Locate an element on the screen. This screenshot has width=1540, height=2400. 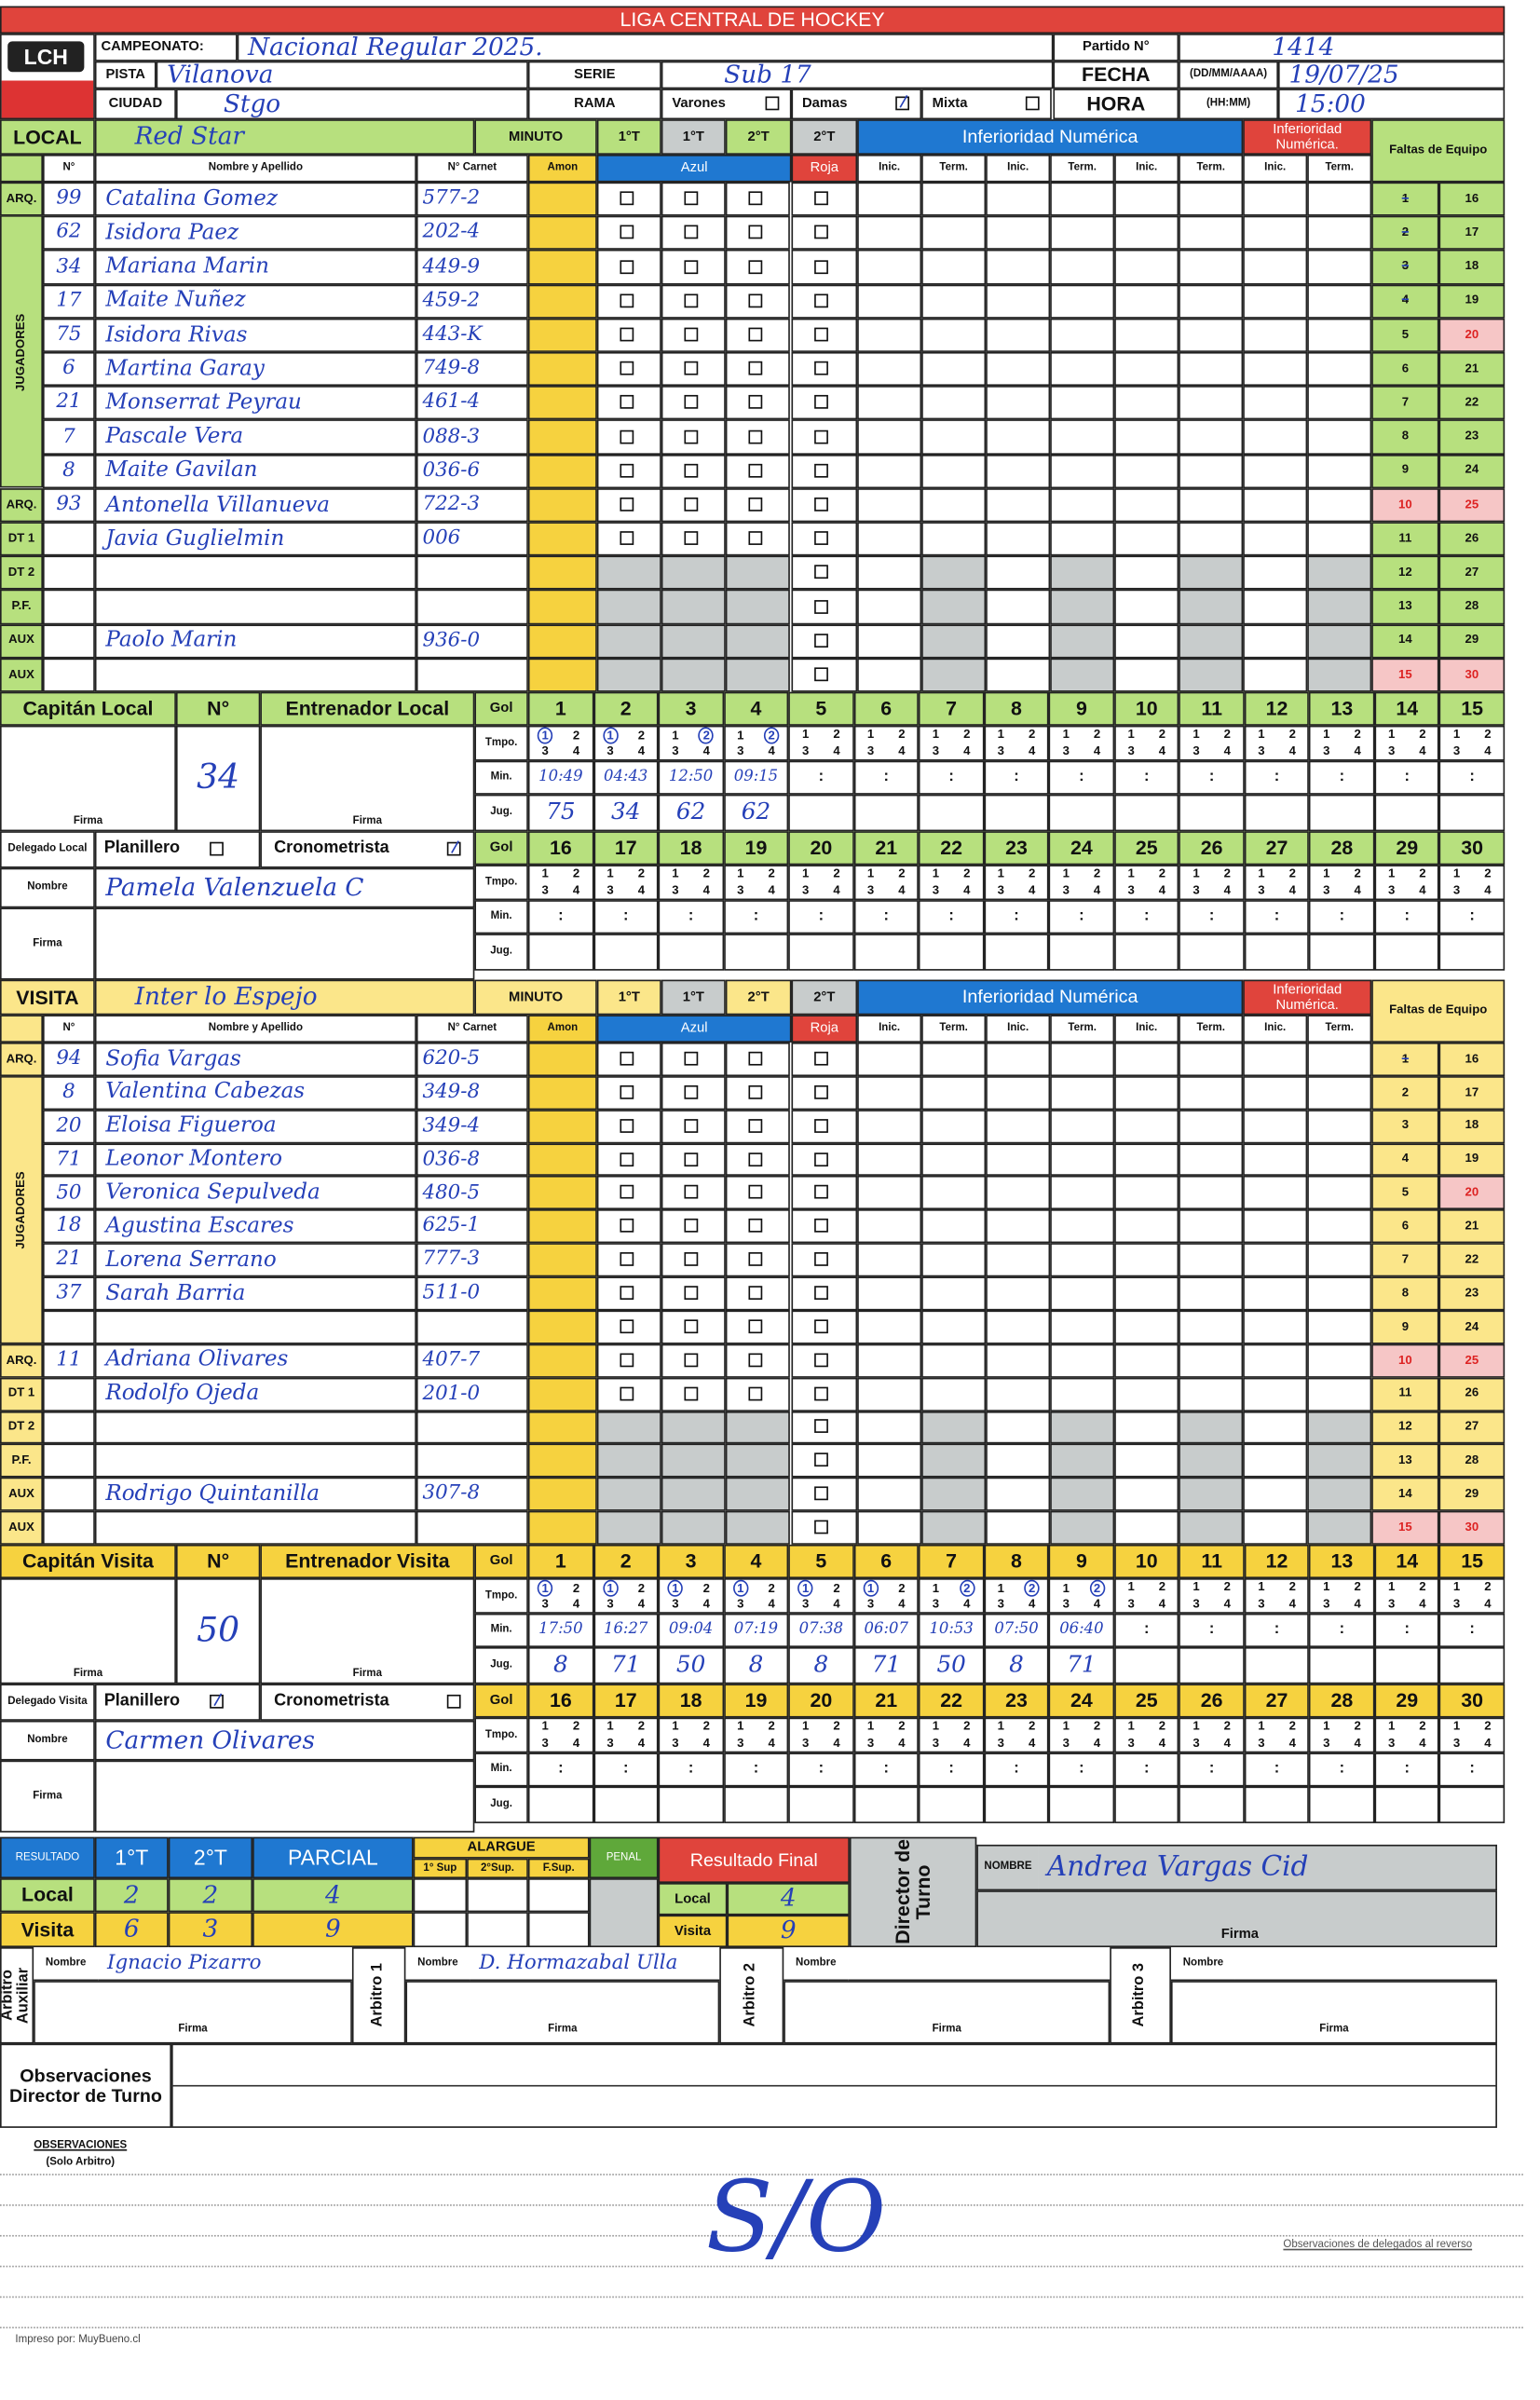
player-name: Rodolfo Ojeda is located at coordinates (255, 1394).